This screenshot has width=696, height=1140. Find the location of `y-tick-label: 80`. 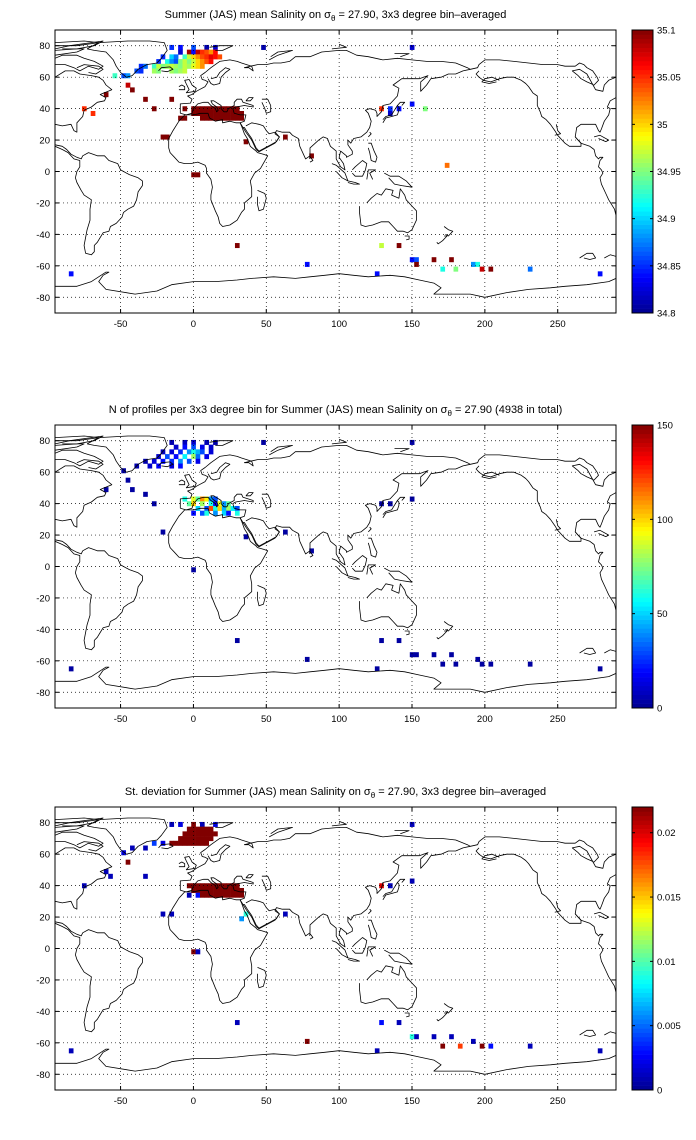

y-tick-label: 80 is located at coordinates (44, 823).